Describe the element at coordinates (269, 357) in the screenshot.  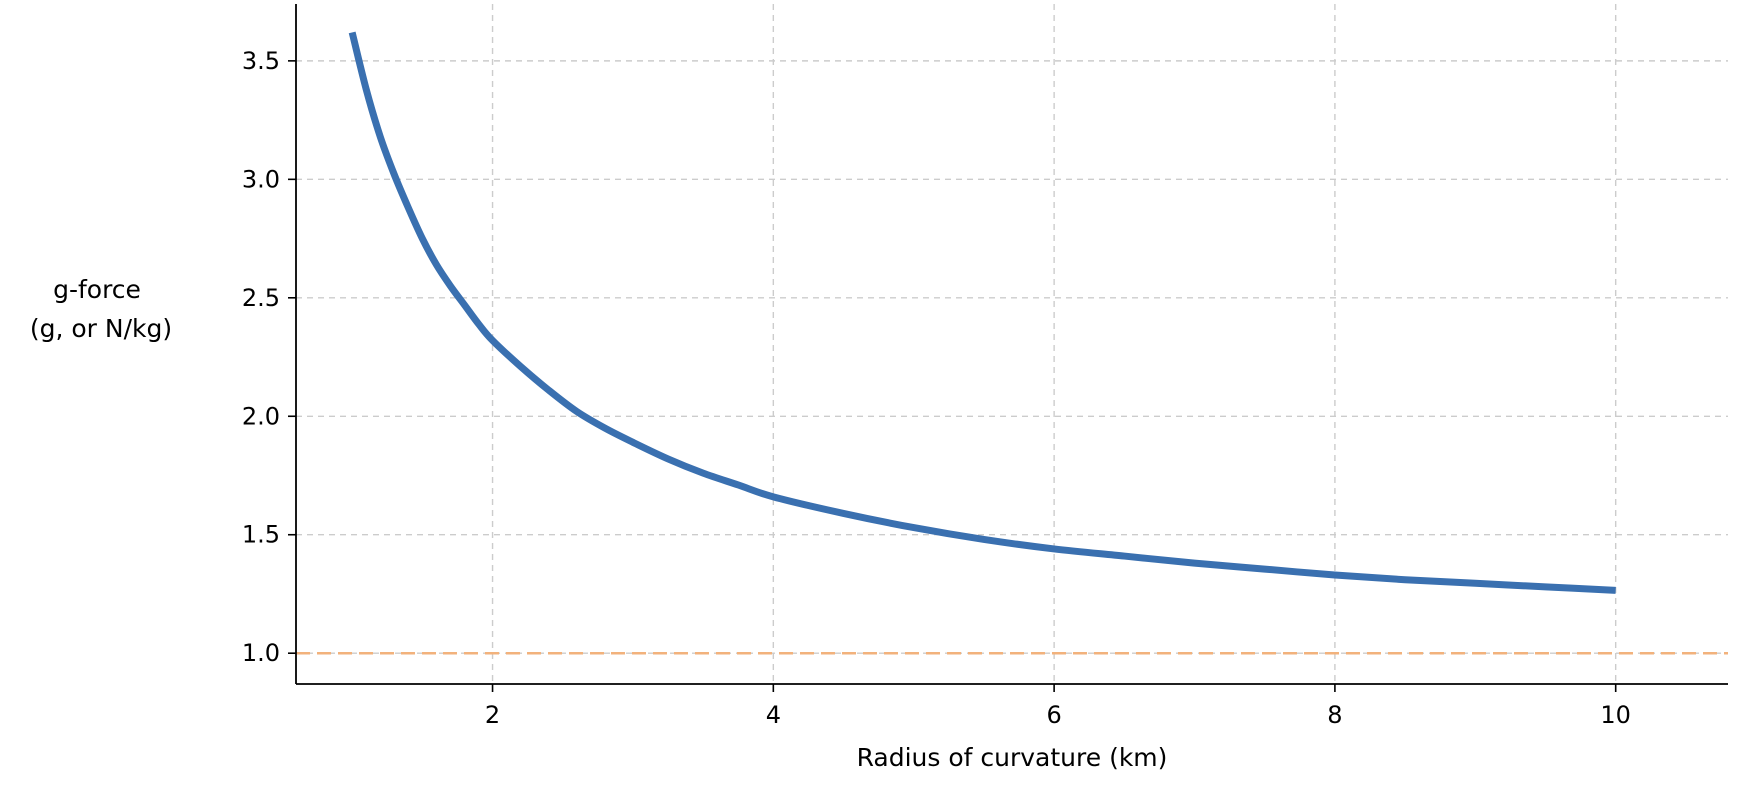
I see `y-tick-layer: 1.0 1.5 2.0 2.5 3.0 3.5` at that location.